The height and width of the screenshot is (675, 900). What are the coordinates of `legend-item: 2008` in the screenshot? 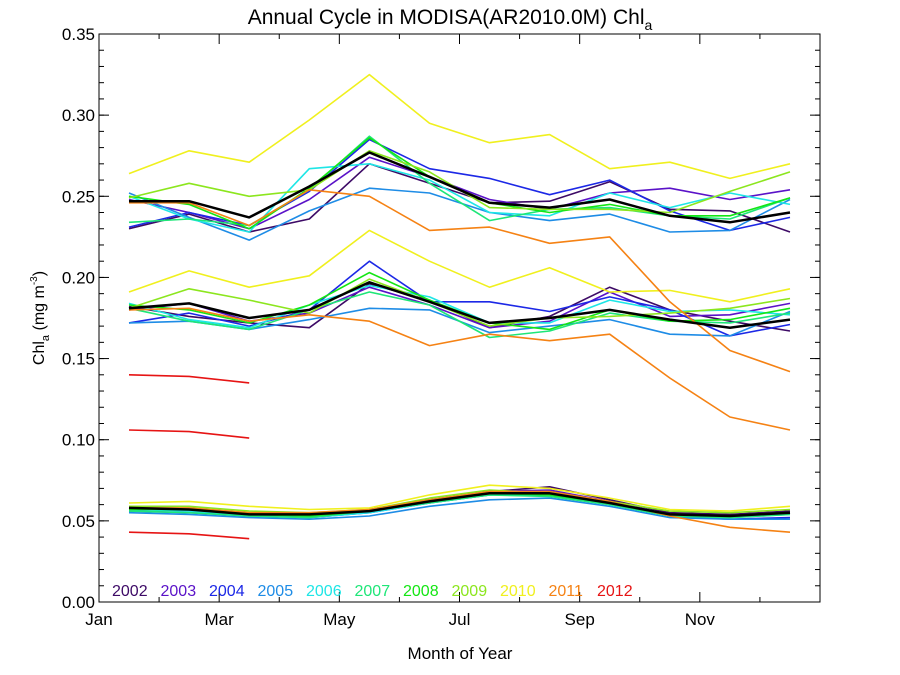 It's located at (421, 591).